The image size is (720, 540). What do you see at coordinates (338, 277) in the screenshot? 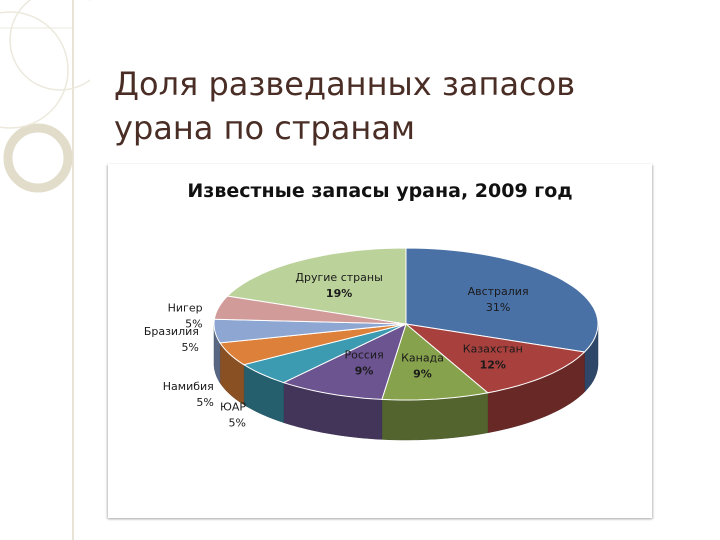
I see `pie-label-name-8: Другие страны` at bounding box center [338, 277].